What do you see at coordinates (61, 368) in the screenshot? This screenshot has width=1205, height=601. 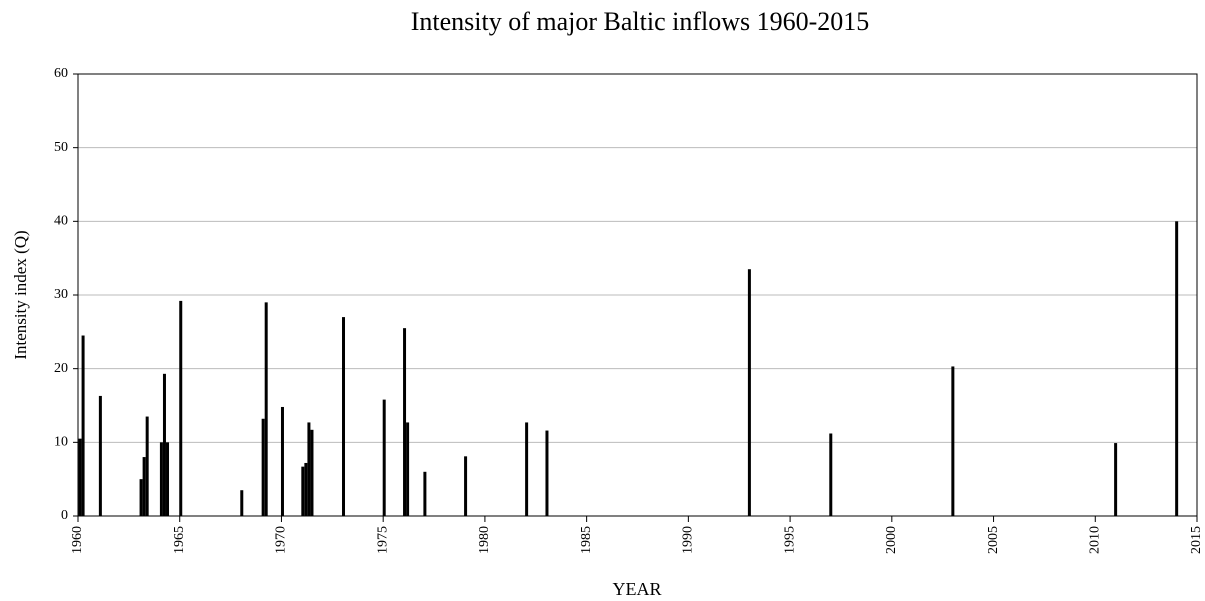 I see `y-tick-label: 20` at bounding box center [61, 368].